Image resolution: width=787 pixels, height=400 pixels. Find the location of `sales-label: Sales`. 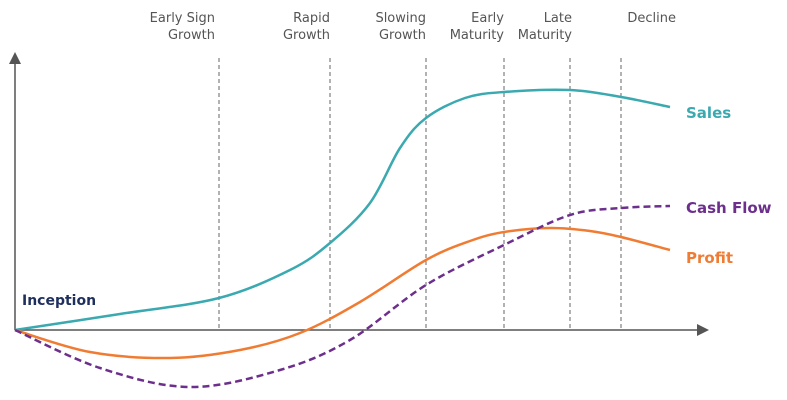

sales-label: Sales is located at coordinates (708, 113).